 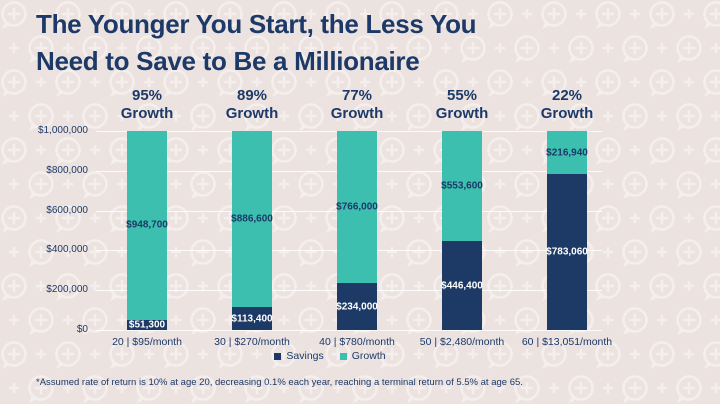 I want to click on growth-percent-header: 22% Growth, so click(x=567, y=105).